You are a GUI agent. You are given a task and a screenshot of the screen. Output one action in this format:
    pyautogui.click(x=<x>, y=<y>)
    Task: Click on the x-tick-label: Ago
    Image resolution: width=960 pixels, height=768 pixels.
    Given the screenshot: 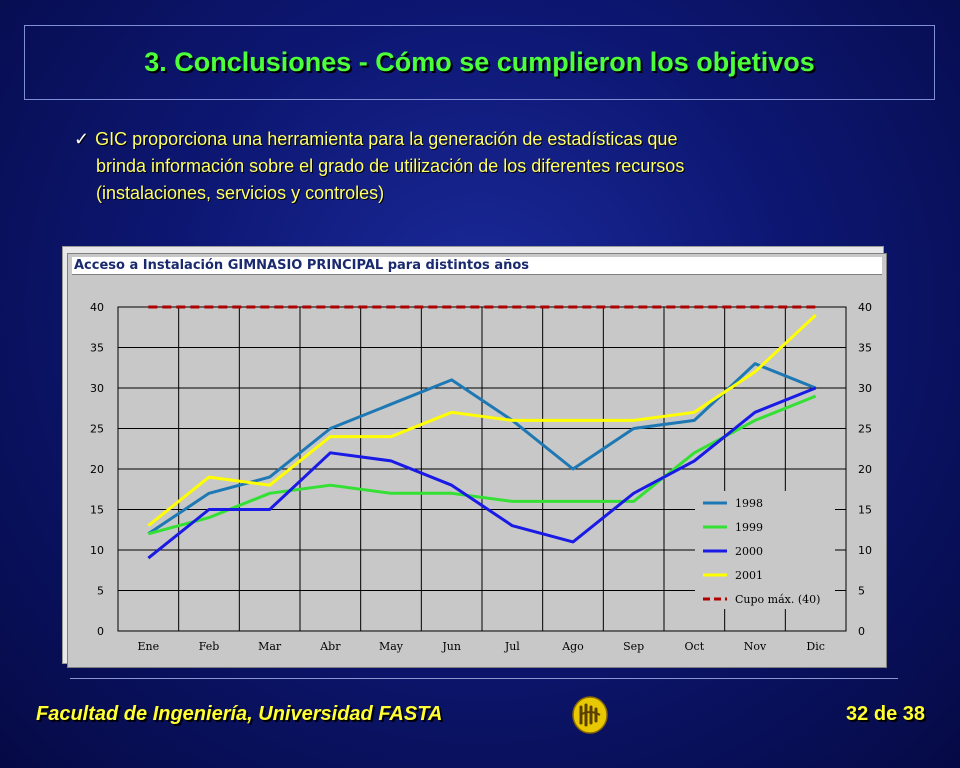 What is the action you would take?
    pyautogui.click(x=572, y=646)
    